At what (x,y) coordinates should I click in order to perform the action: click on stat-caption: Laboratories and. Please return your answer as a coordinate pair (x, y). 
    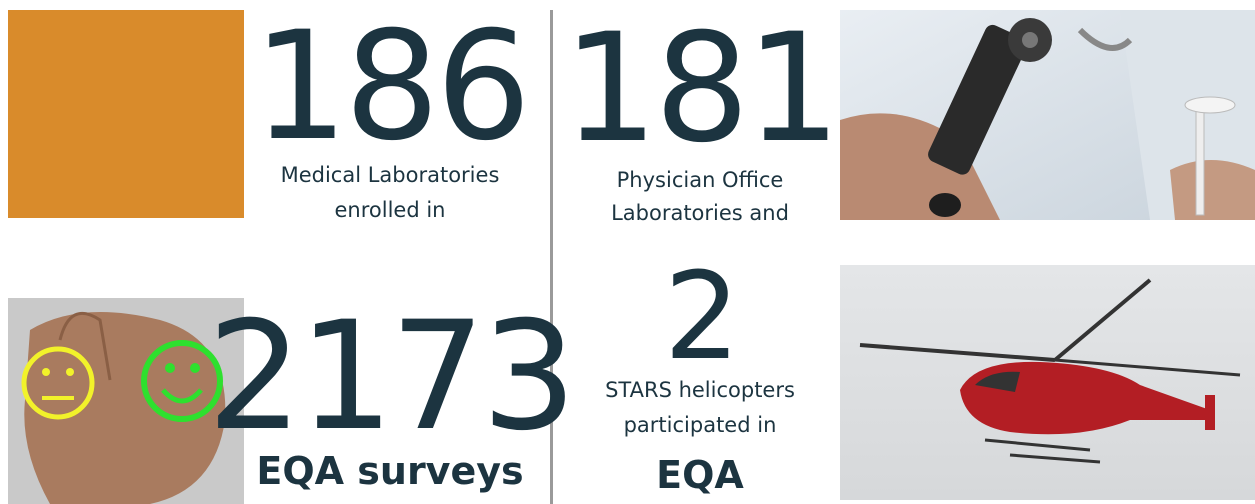
    Looking at the image, I should click on (700, 213).